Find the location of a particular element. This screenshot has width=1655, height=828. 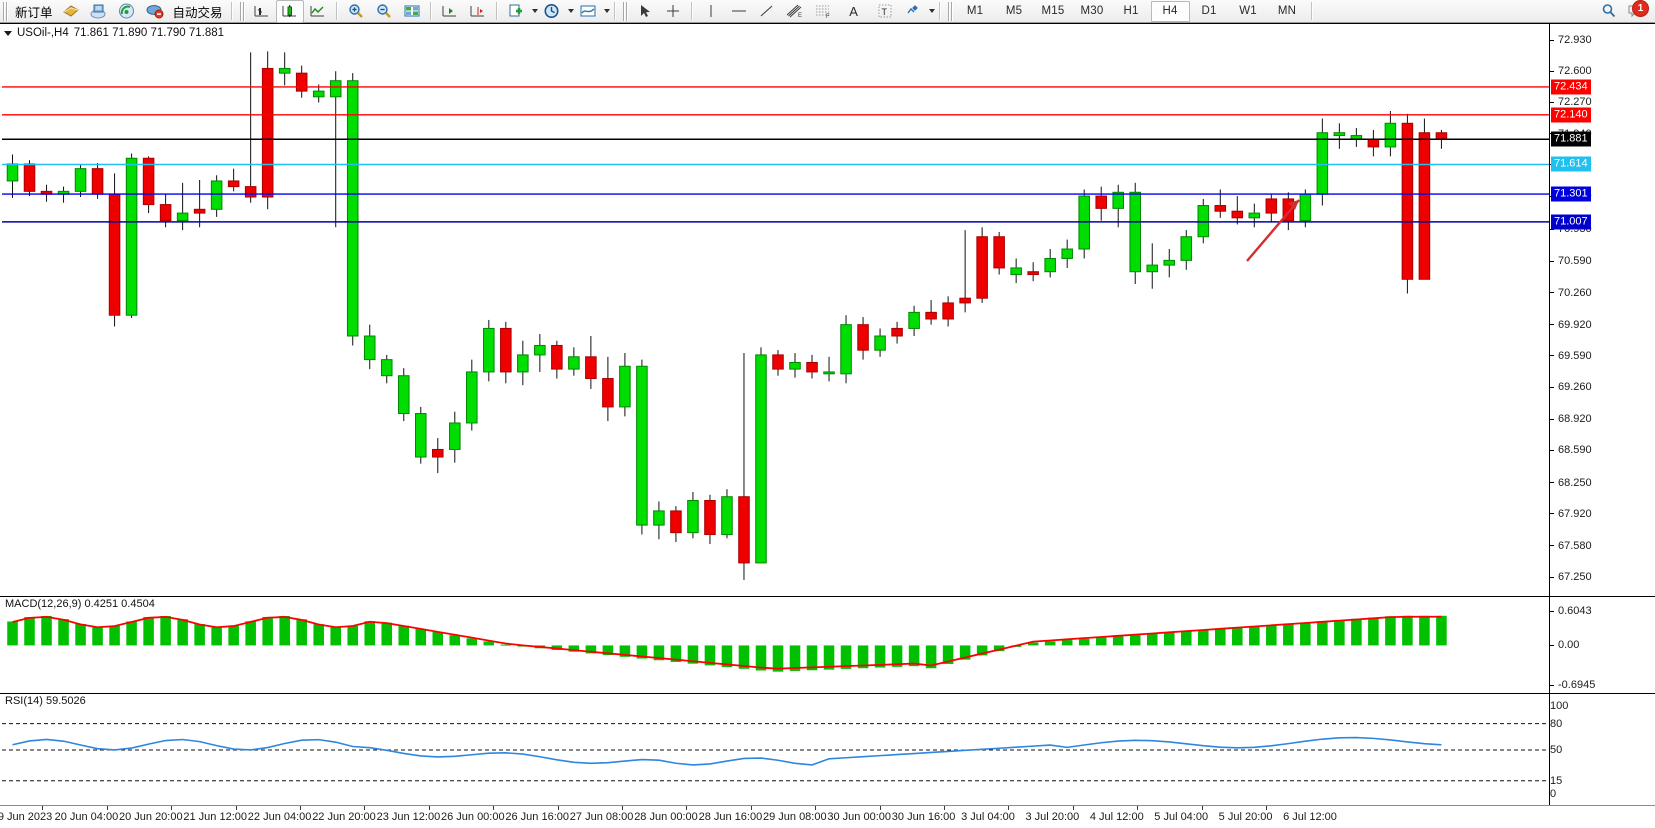

toolbar-grip is located at coordinates (5, 11).